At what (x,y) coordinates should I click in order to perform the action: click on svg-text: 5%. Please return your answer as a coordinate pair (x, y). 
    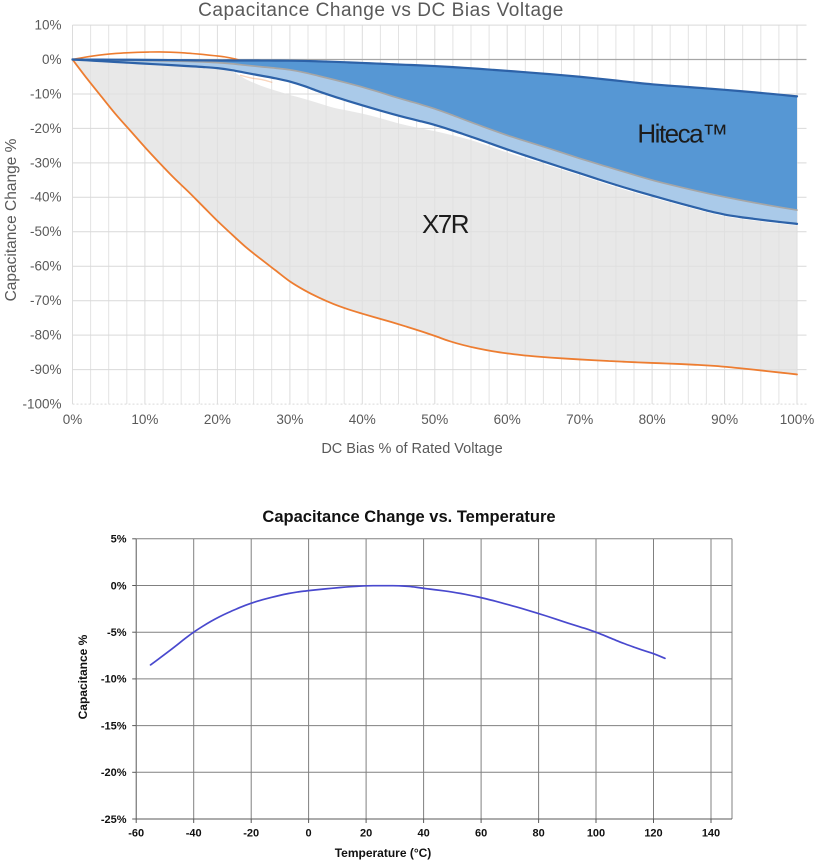
    Looking at the image, I should click on (119, 540).